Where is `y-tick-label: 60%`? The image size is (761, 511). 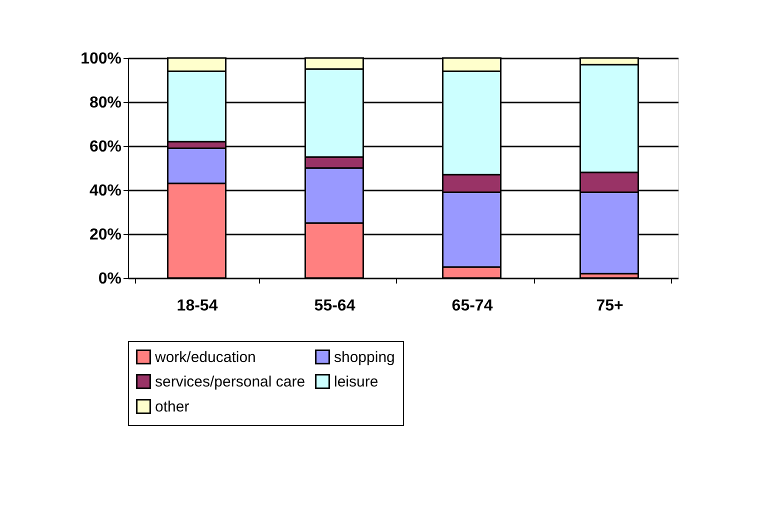 y-tick-label: 60% is located at coordinates (105, 147).